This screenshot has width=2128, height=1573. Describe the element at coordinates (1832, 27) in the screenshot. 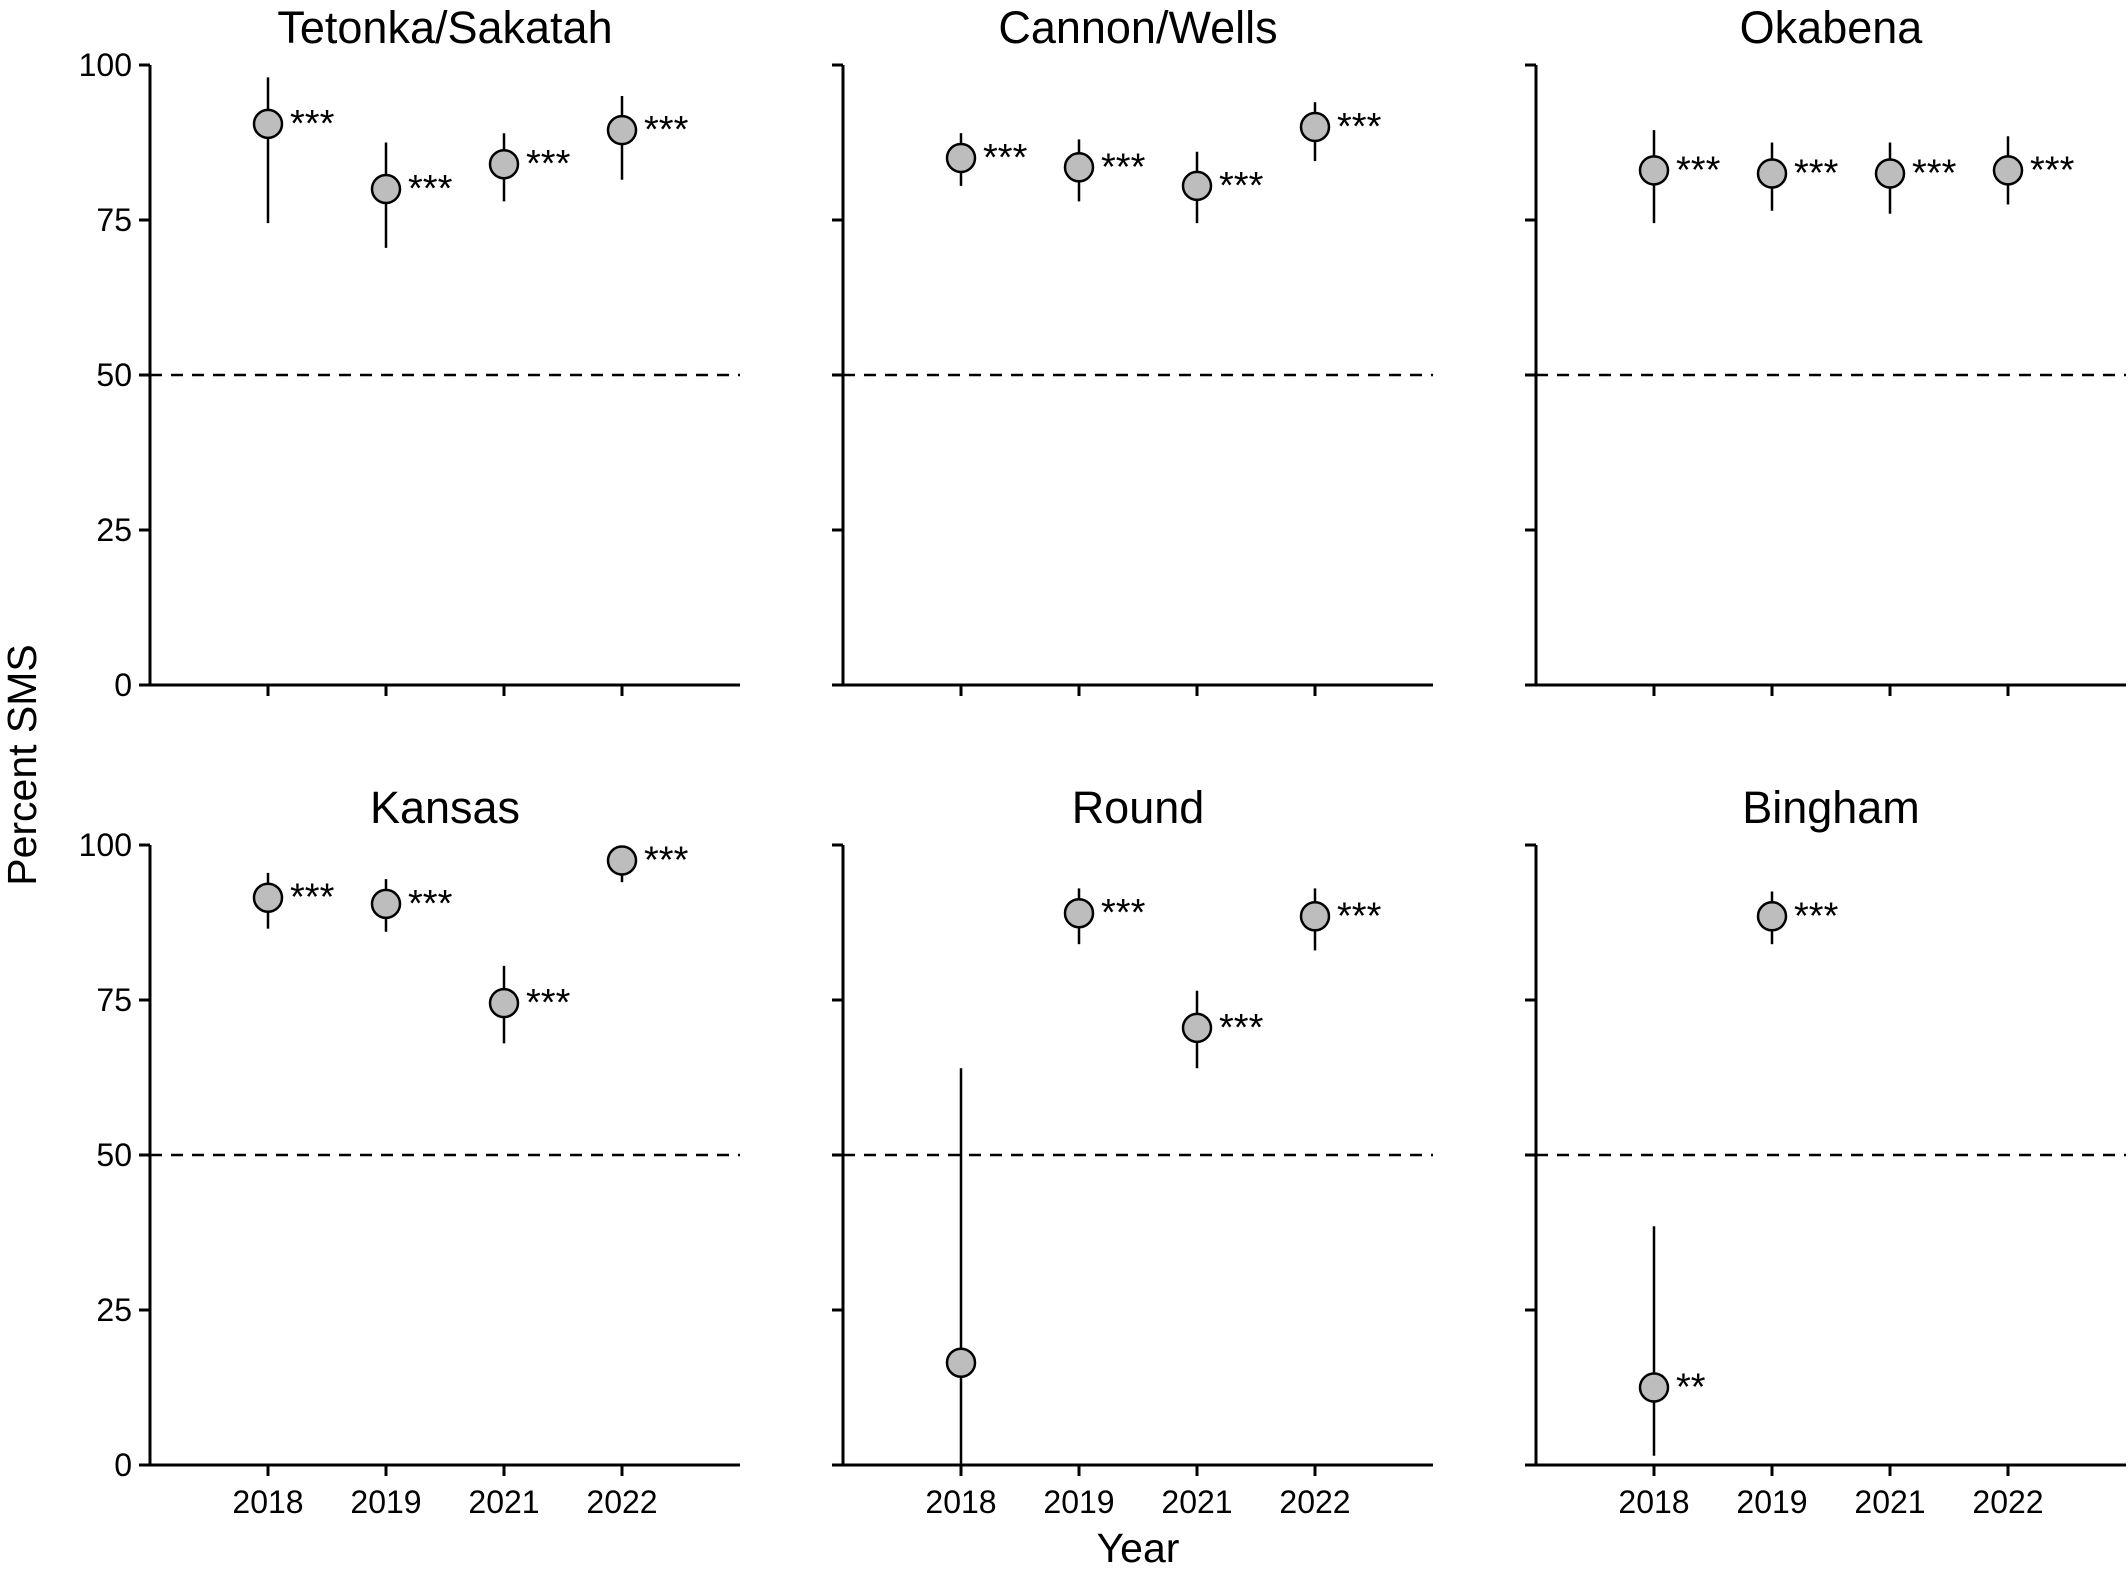

I see `panel-title: Okabena` at that location.